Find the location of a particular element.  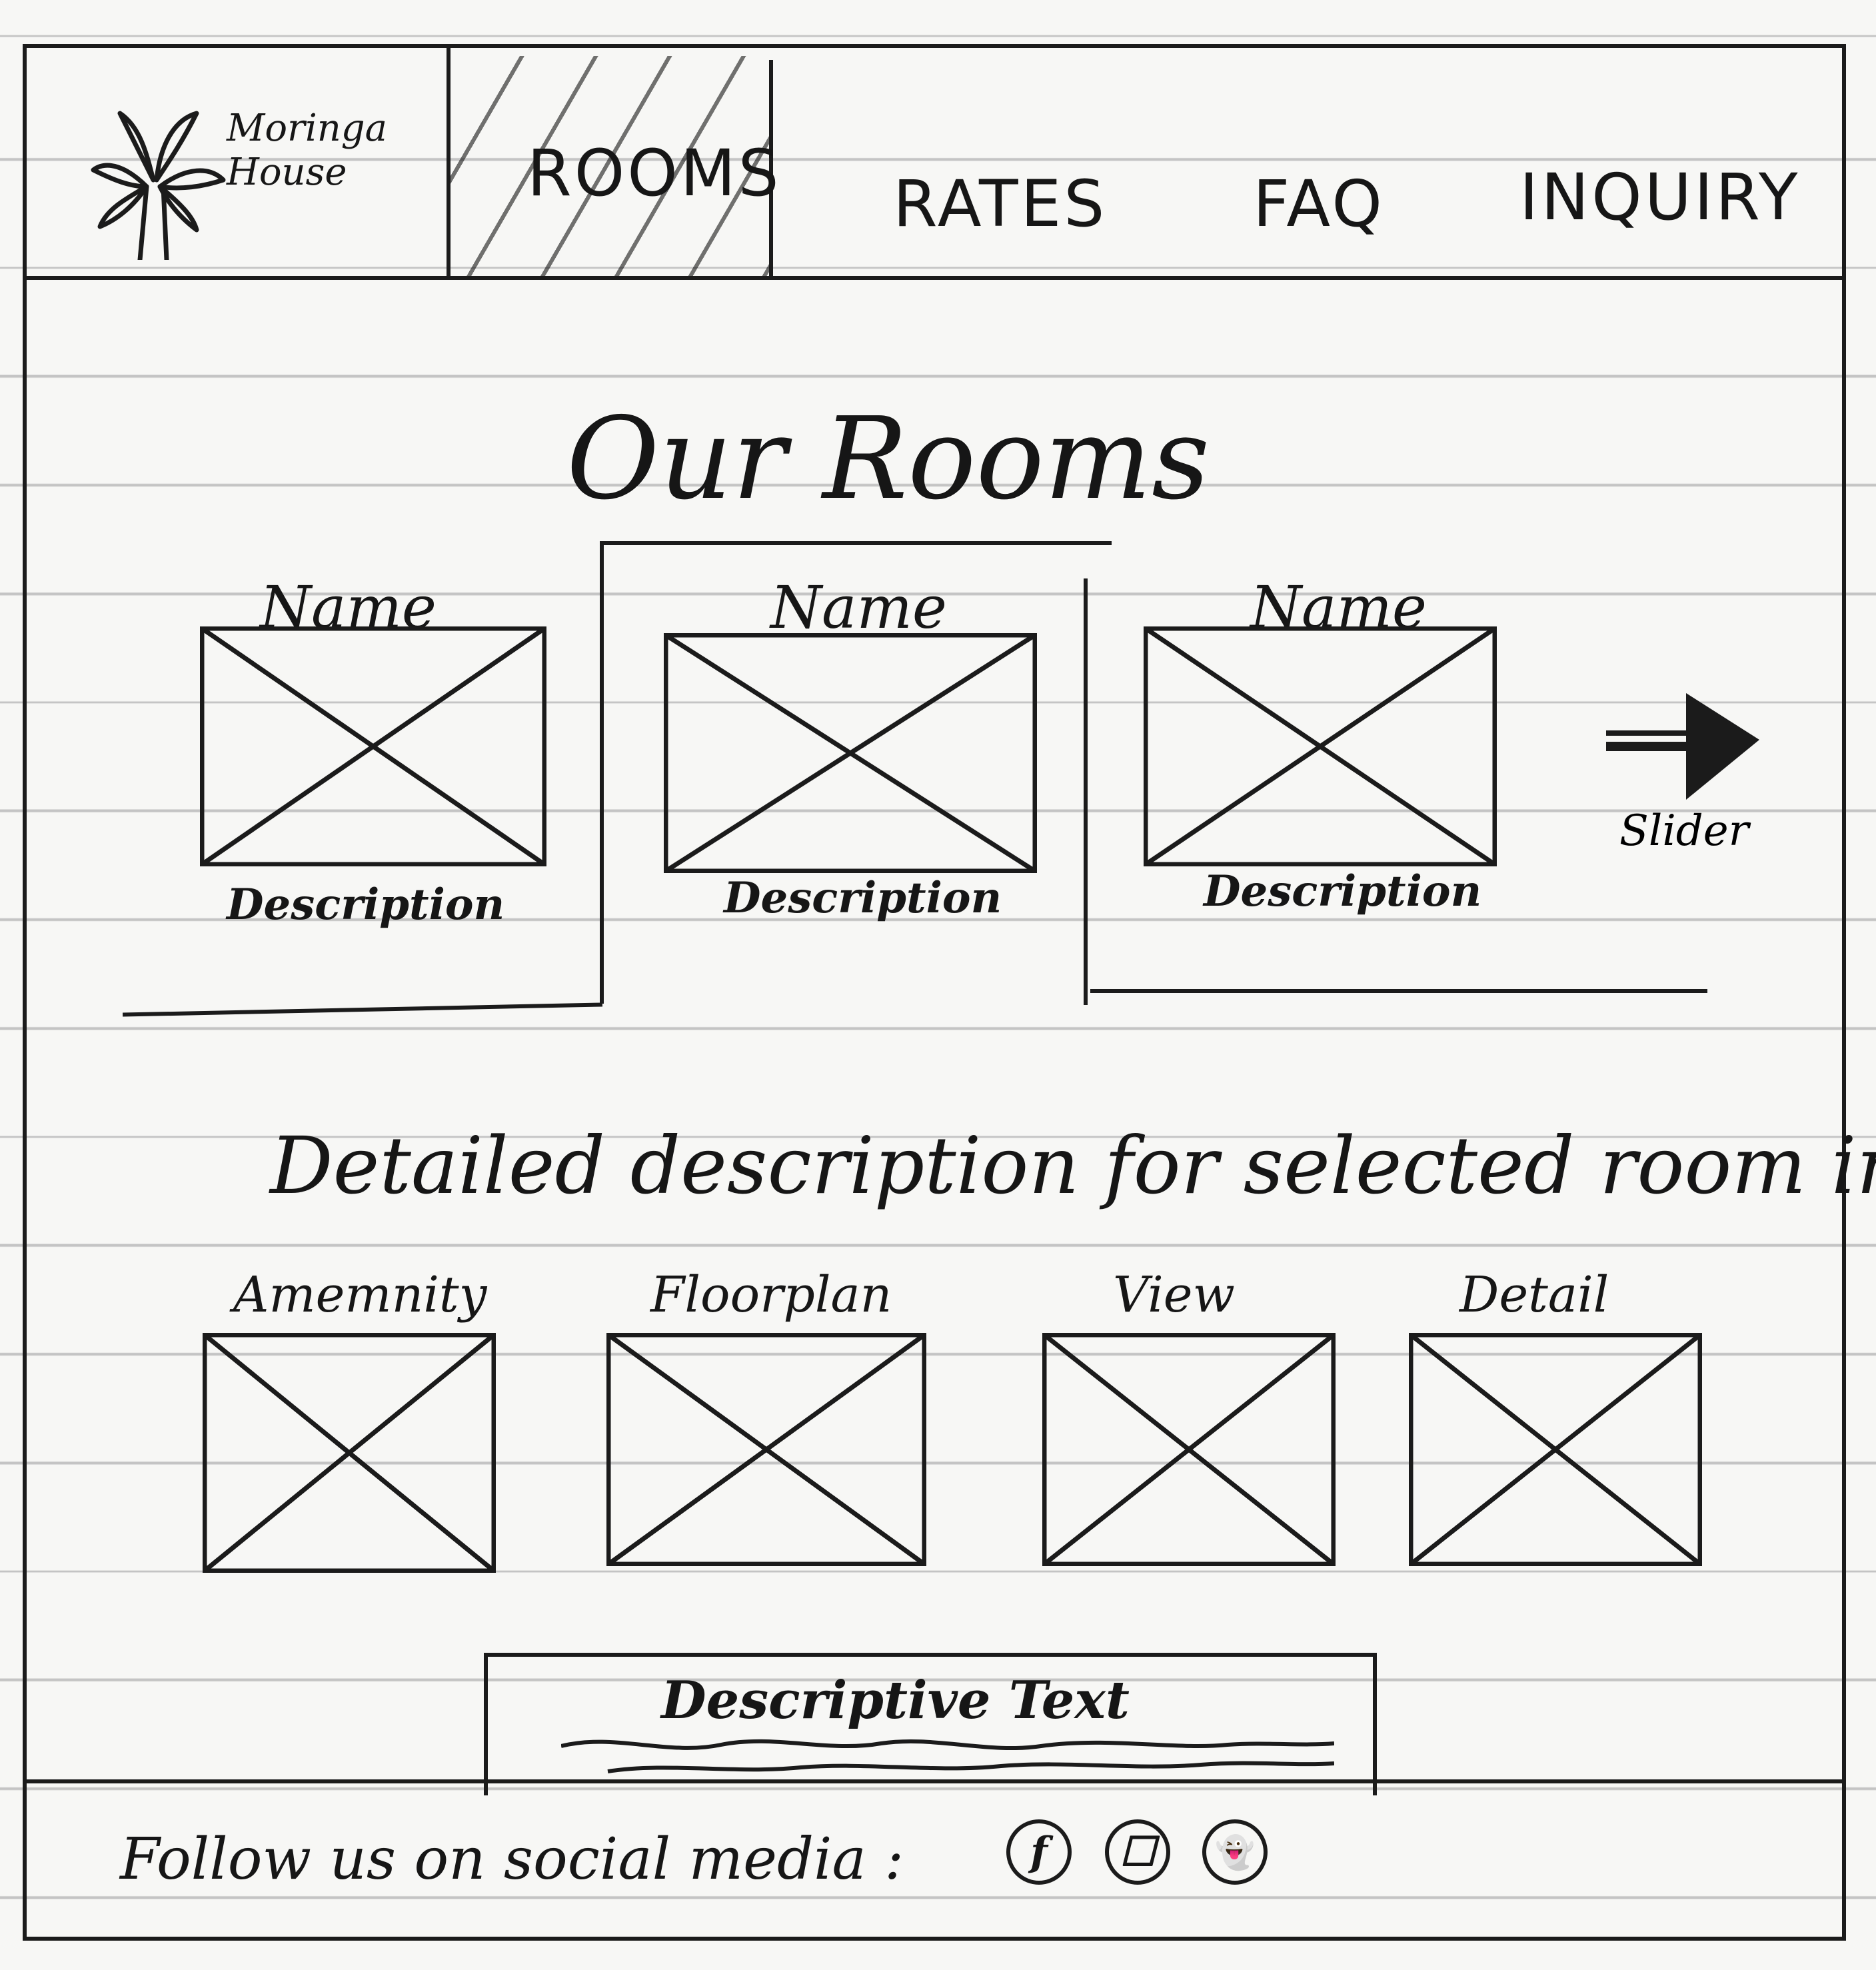

thumb-label: Floorplan is located at coordinates (771, 1295).